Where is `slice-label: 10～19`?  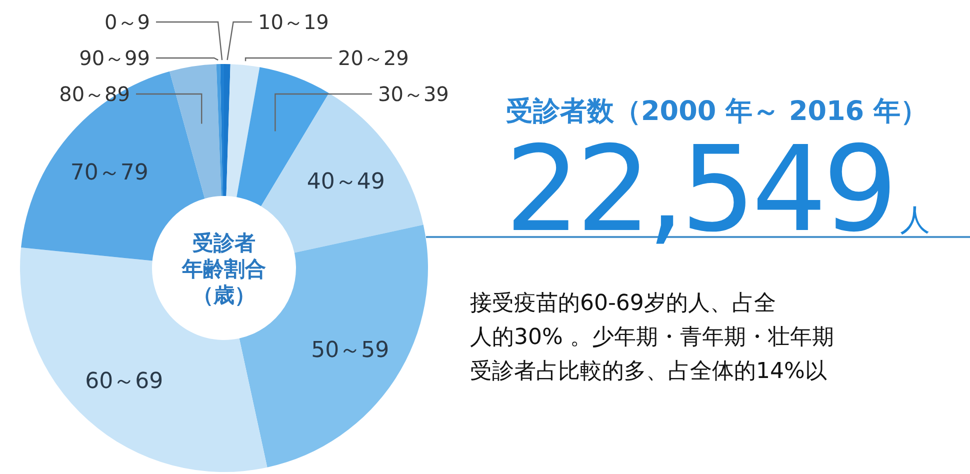 slice-label: 10～19 is located at coordinates (293, 22).